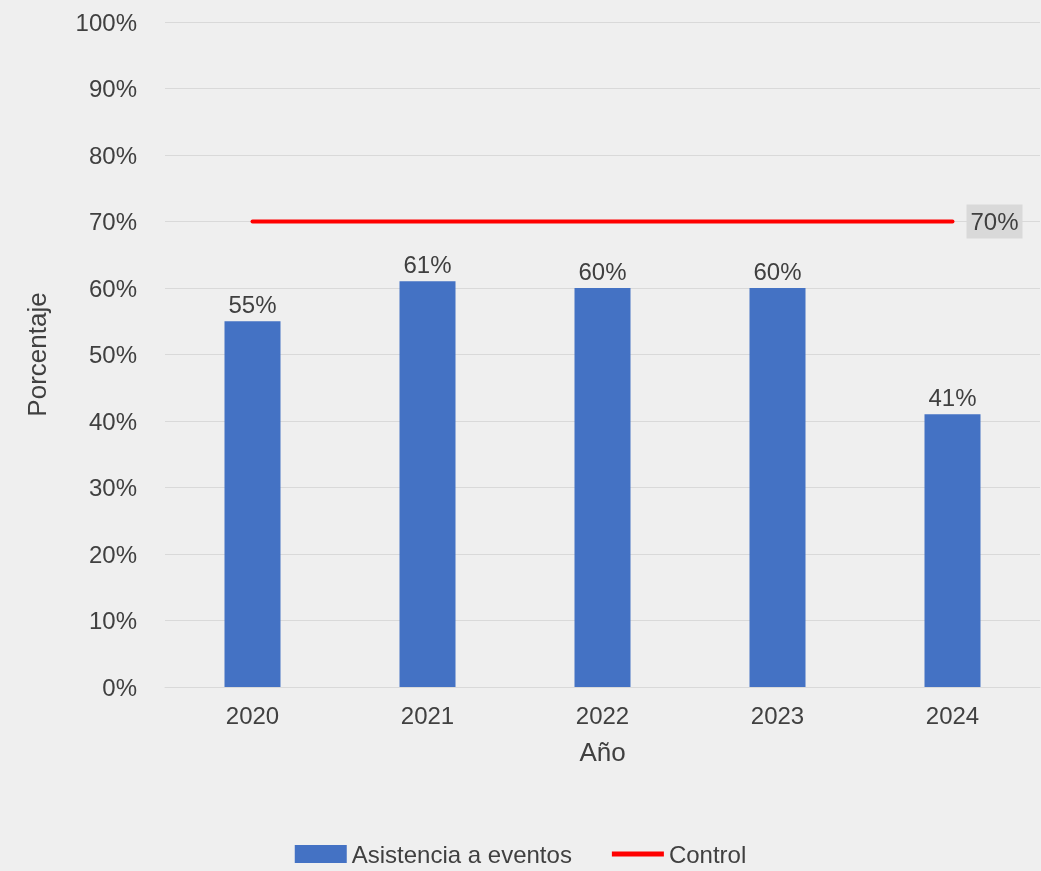  Describe the element at coordinates (602, 752) in the screenshot. I see `x-axis-title: Año` at that location.